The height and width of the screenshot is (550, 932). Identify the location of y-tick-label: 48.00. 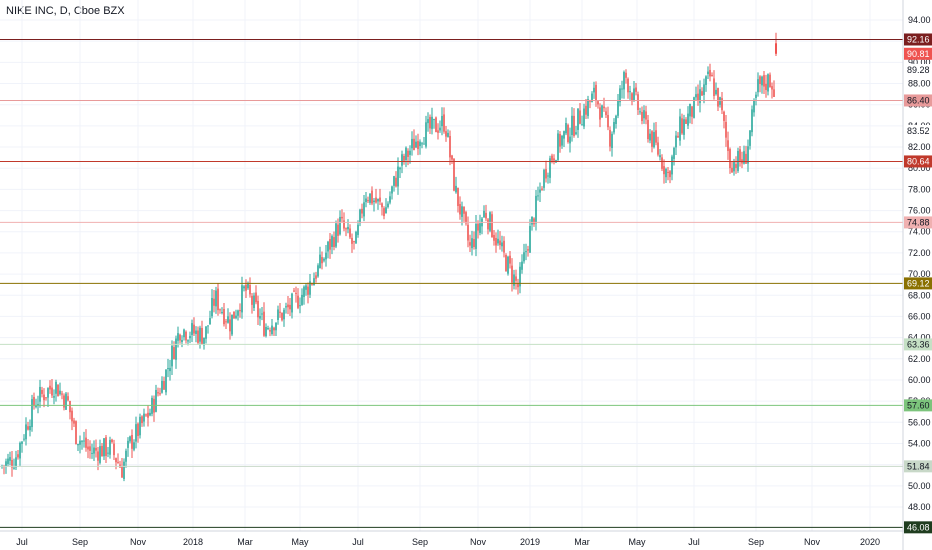
(919, 507).